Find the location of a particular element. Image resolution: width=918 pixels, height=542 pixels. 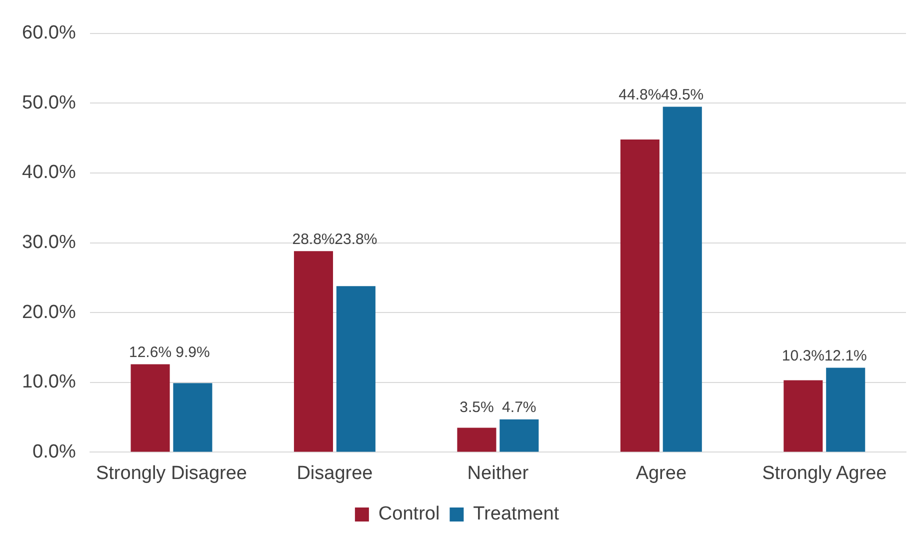

legend-label: Control is located at coordinates (409, 514).